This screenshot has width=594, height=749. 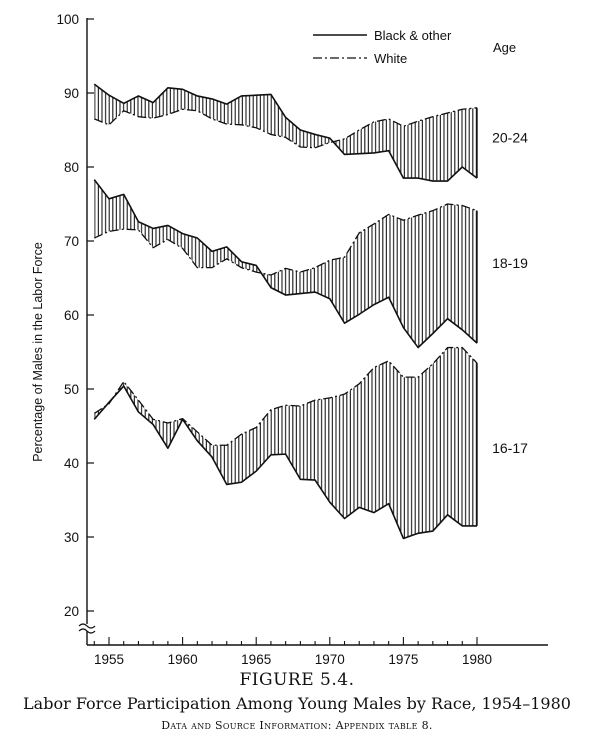 What do you see at coordinates (38, 352) in the screenshot?
I see `y-axis-label: Percentage of Males in the Labor Force` at bounding box center [38, 352].